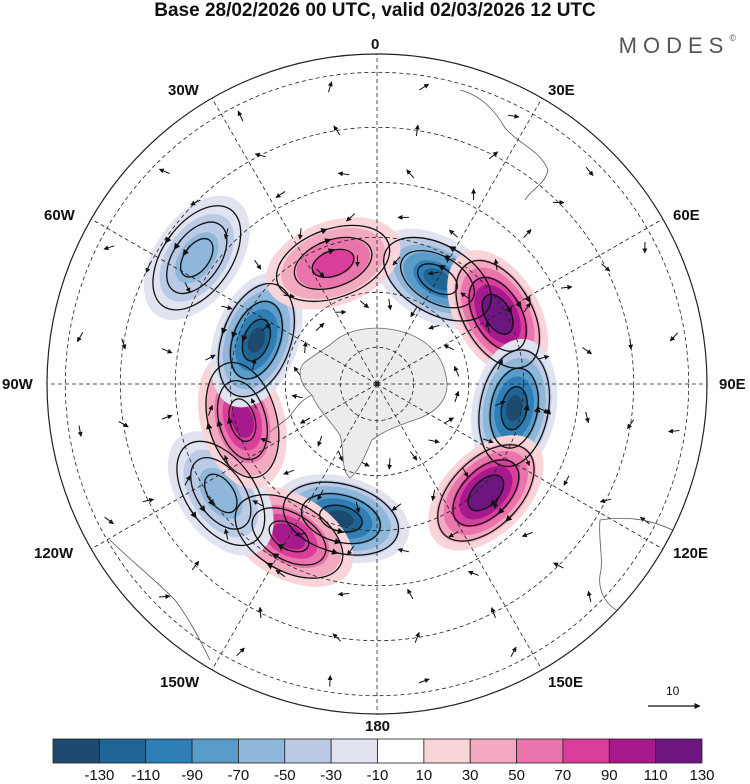  What do you see at coordinates (686, 215) in the screenshot?
I see `lon-label-60e: 60E` at bounding box center [686, 215].